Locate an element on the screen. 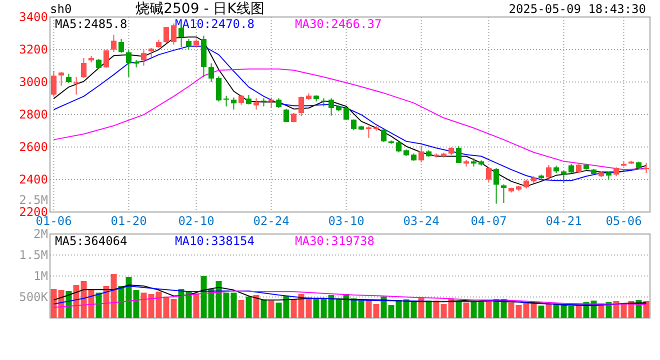 This screenshot has height=360, width=660. series-label: MA5:2485.8 is located at coordinates (91, 24).